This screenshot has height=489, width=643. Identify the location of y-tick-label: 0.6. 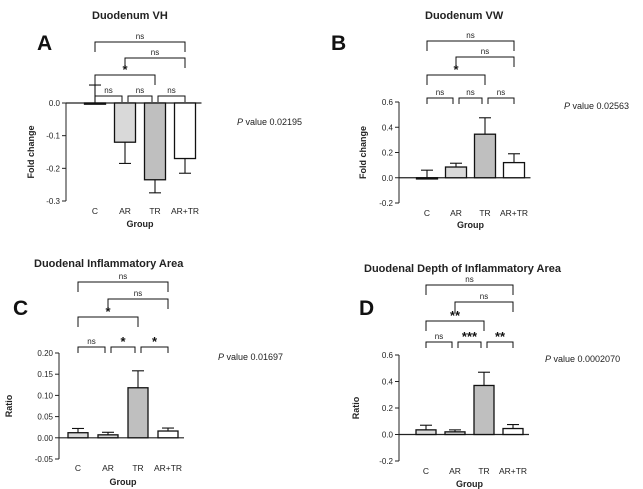
(388, 355).